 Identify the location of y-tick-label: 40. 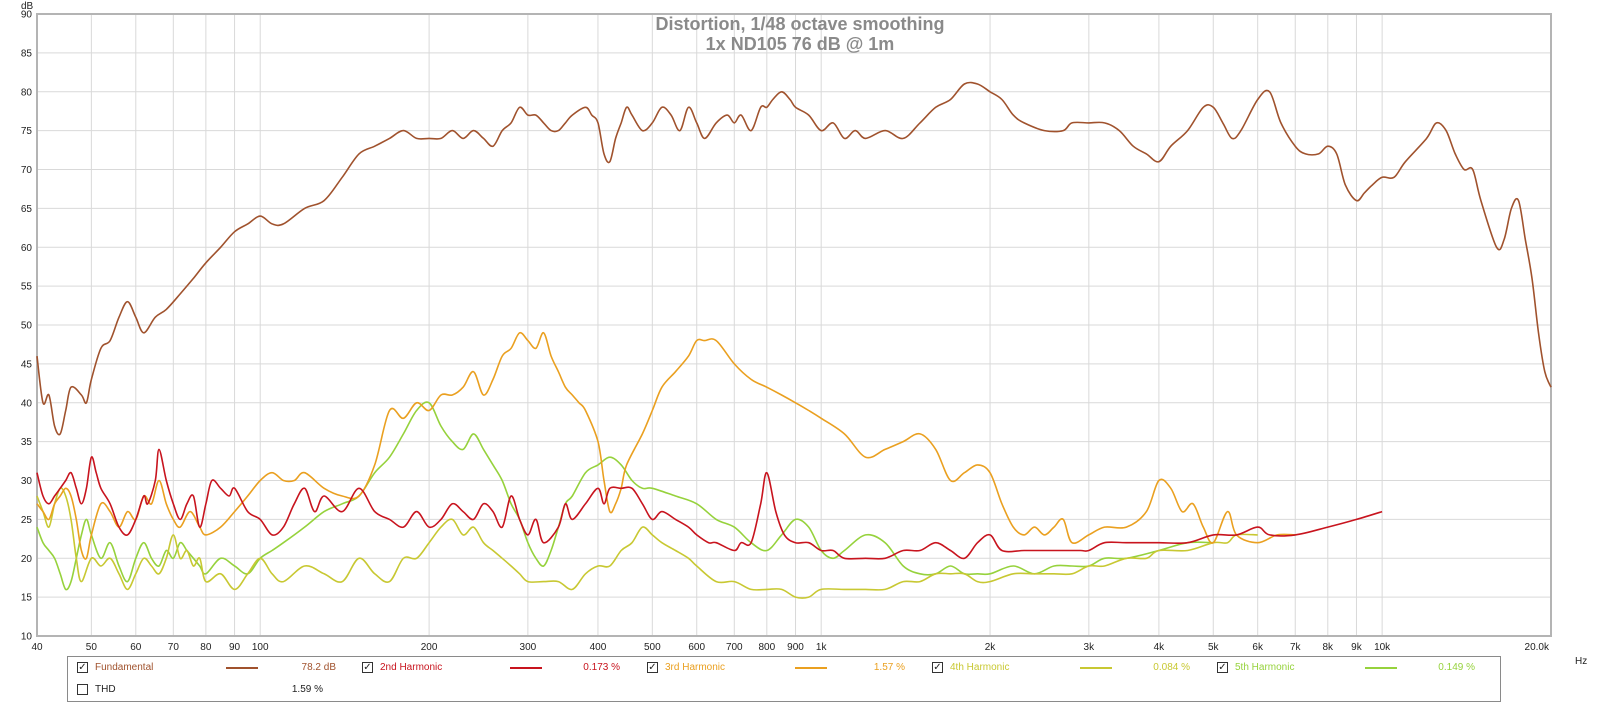
(27, 403).